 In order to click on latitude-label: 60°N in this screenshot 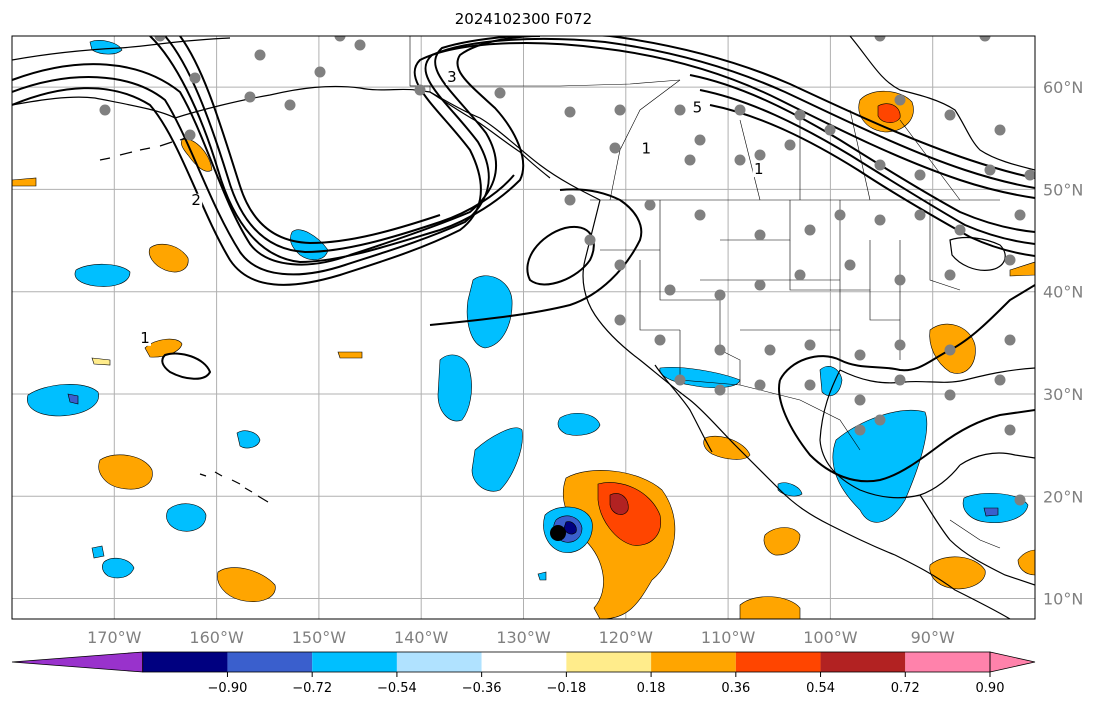, I will do `click(1063, 87)`.